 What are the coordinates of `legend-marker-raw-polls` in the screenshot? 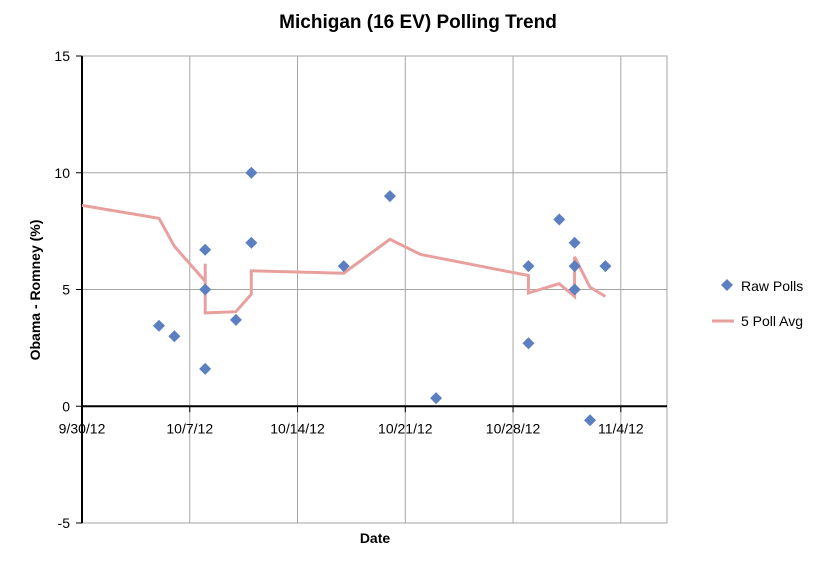 It's located at (727, 285).